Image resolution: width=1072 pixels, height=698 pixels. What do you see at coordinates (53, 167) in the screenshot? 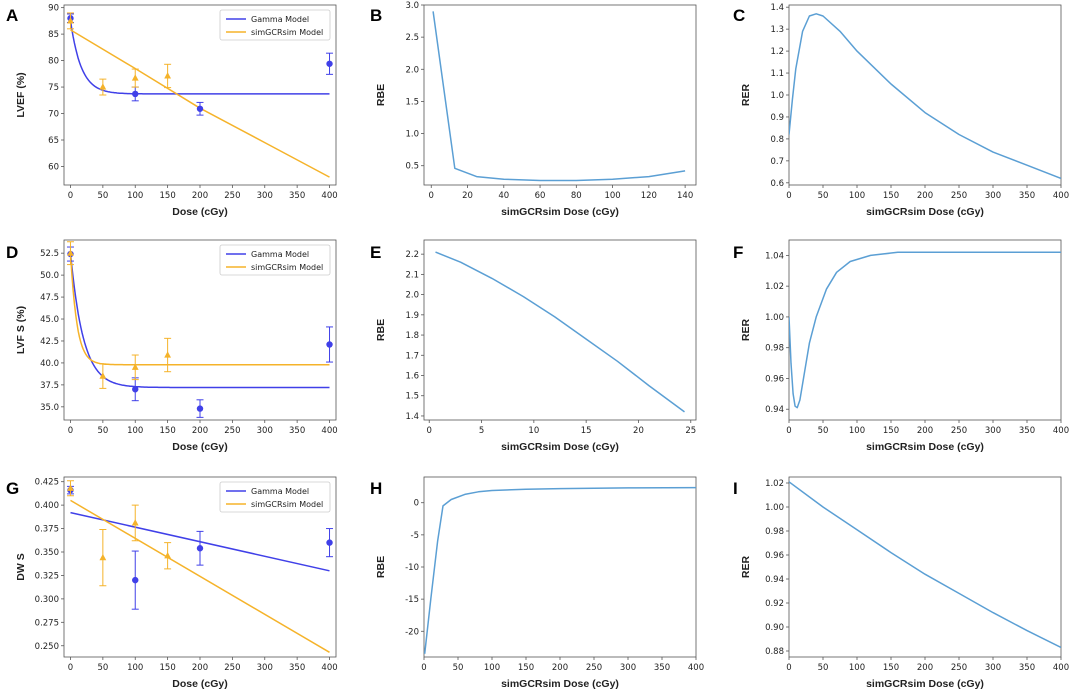
I see `y-tick-label: 60` at bounding box center [53, 167].